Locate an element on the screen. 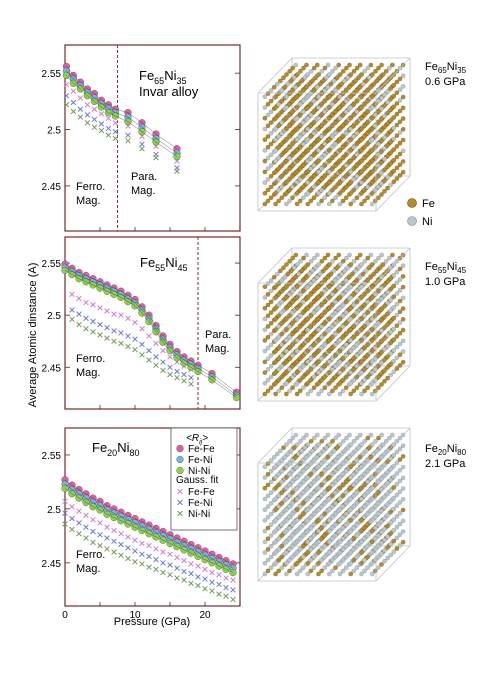 The width and height of the screenshot is (485, 700). legend-header: <Rij> is located at coordinates (197, 439).